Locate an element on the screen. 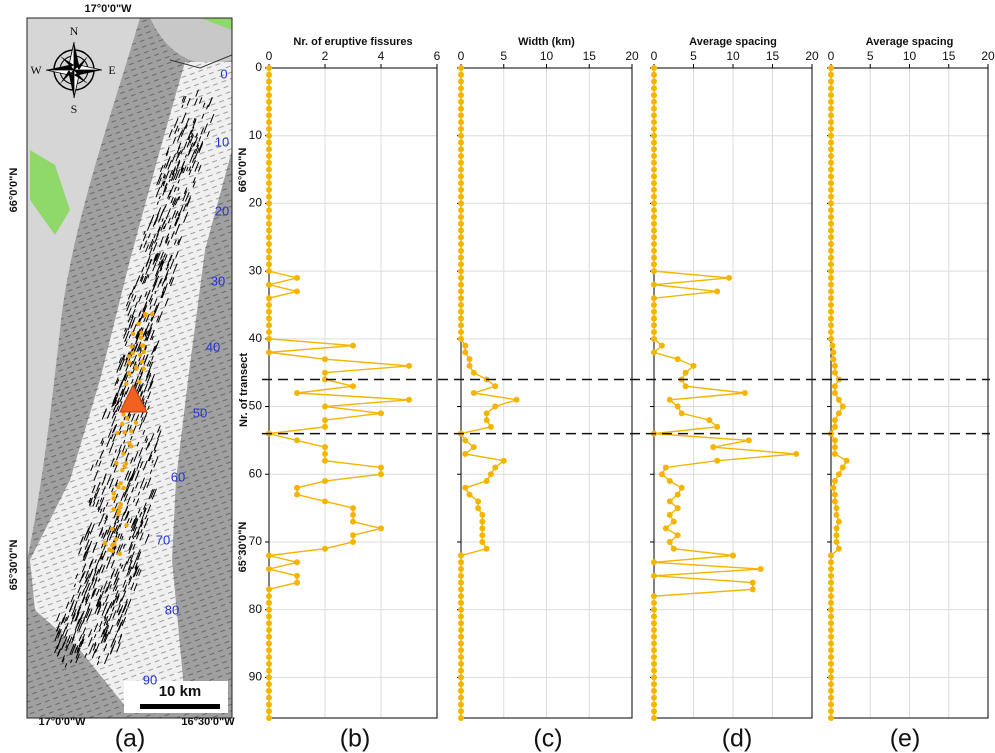  x-axis-title: Width (km) is located at coordinates (546, 42).